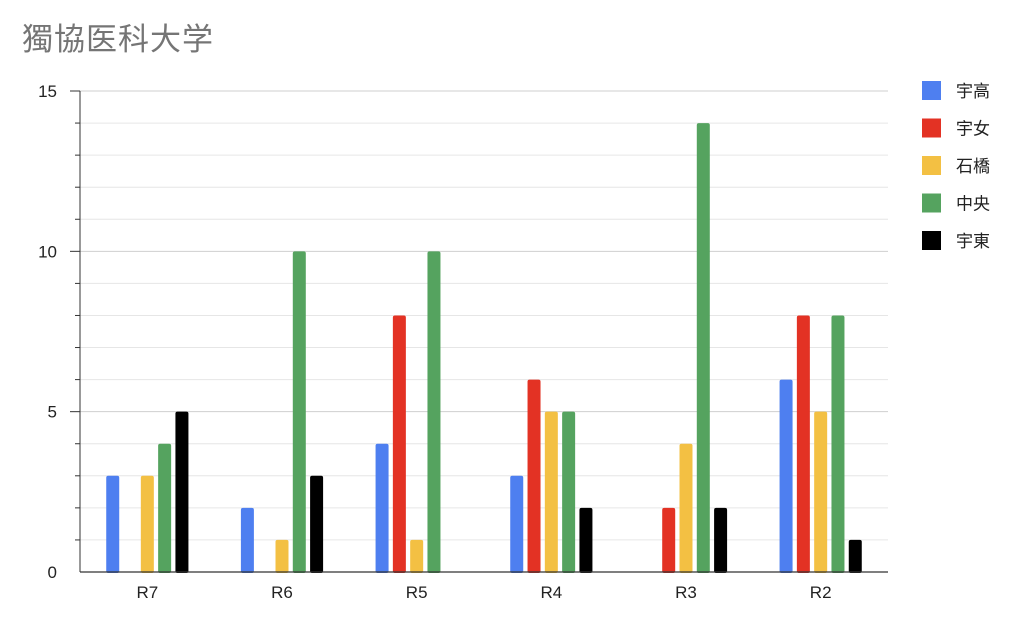  Describe the element at coordinates (586, 540) in the screenshot. I see `bar-宇東-R4` at that location.